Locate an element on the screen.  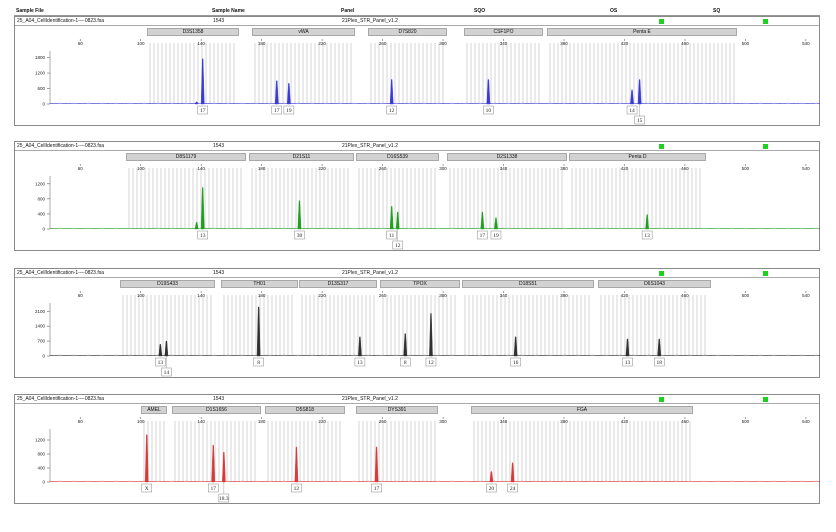
marker-label: D8S1179 is located at coordinates (186, 157).